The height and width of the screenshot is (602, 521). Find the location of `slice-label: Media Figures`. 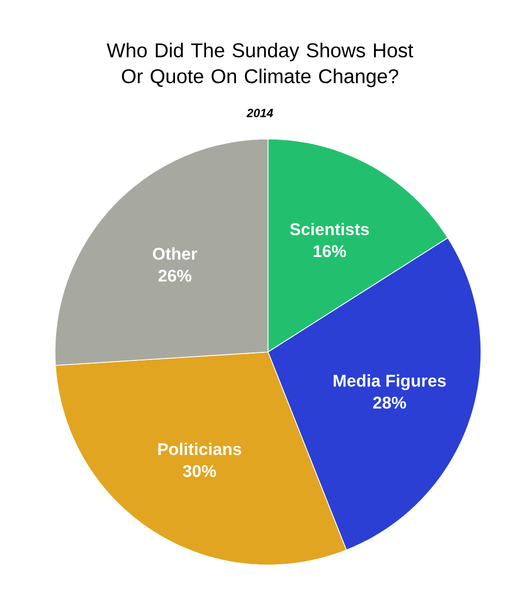

slice-label: Media Figures is located at coordinates (390, 382).